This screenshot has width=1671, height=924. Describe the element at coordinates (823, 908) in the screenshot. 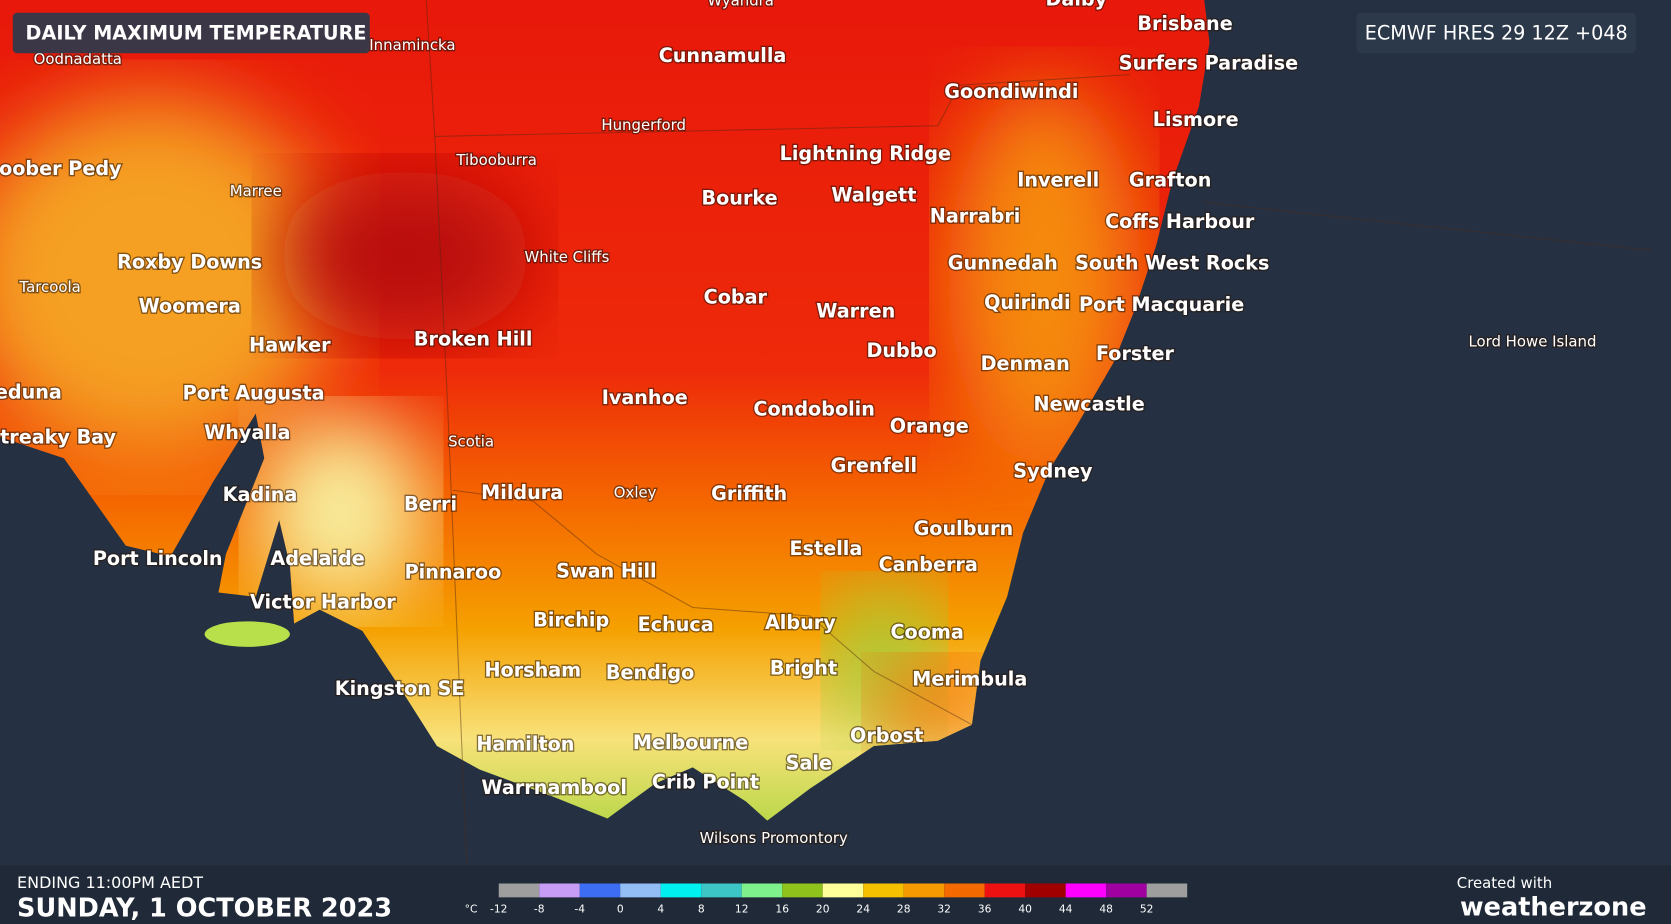

I see `legend-tick-label: 20` at that location.